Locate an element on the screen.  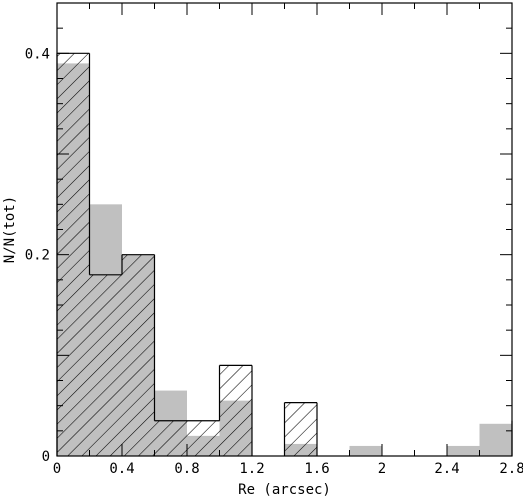
x-tick-label: 2.8 is located at coordinates (511, 469).